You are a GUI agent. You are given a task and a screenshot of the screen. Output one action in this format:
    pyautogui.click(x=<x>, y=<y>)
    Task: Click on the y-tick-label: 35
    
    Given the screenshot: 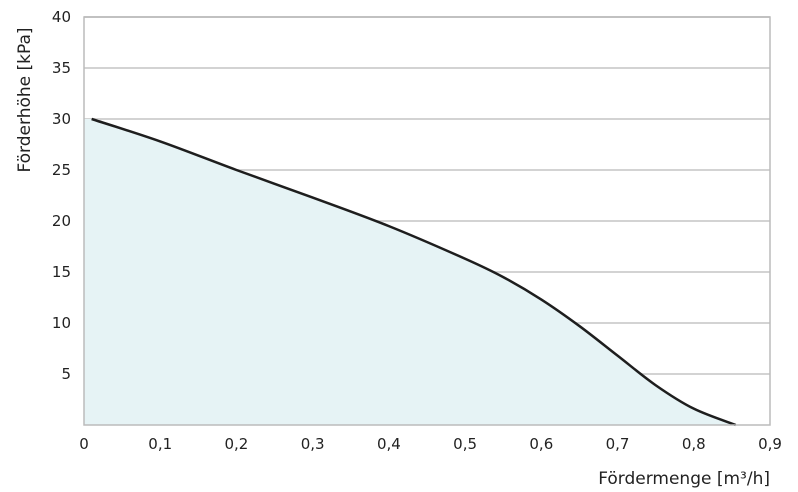 What is the action you would take?
    pyautogui.click(x=61, y=68)
    